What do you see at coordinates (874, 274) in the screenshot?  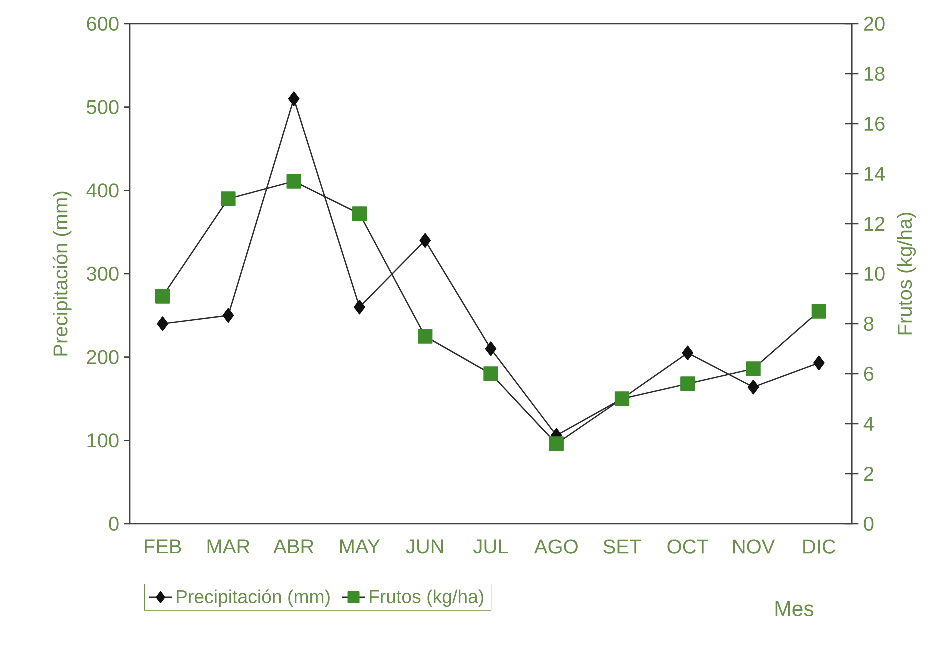 I see `y2-tick-label: 10` at bounding box center [874, 274].